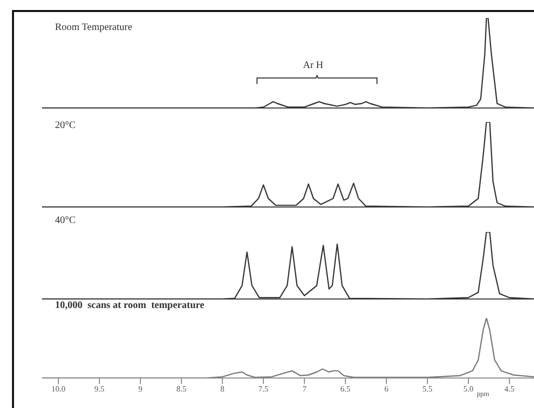  What do you see at coordinates (58, 389) in the screenshot?
I see `x-tick-label: 10.0` at bounding box center [58, 389].